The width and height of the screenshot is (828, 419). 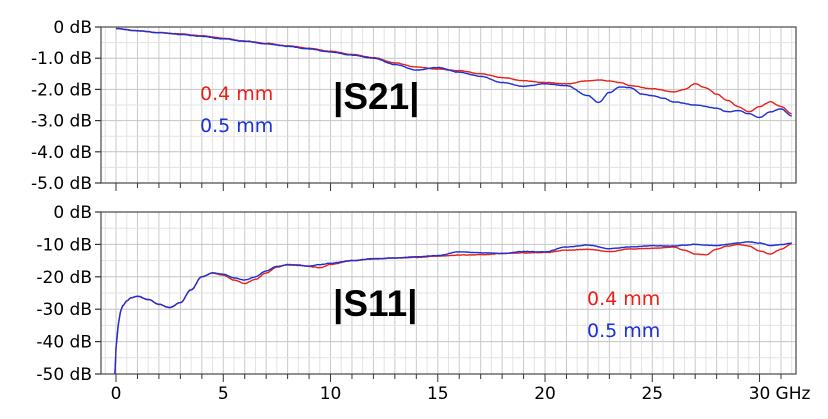 What do you see at coordinates (61, 184) in the screenshot?
I see `y-tick-label: -5.0 dB` at bounding box center [61, 184].